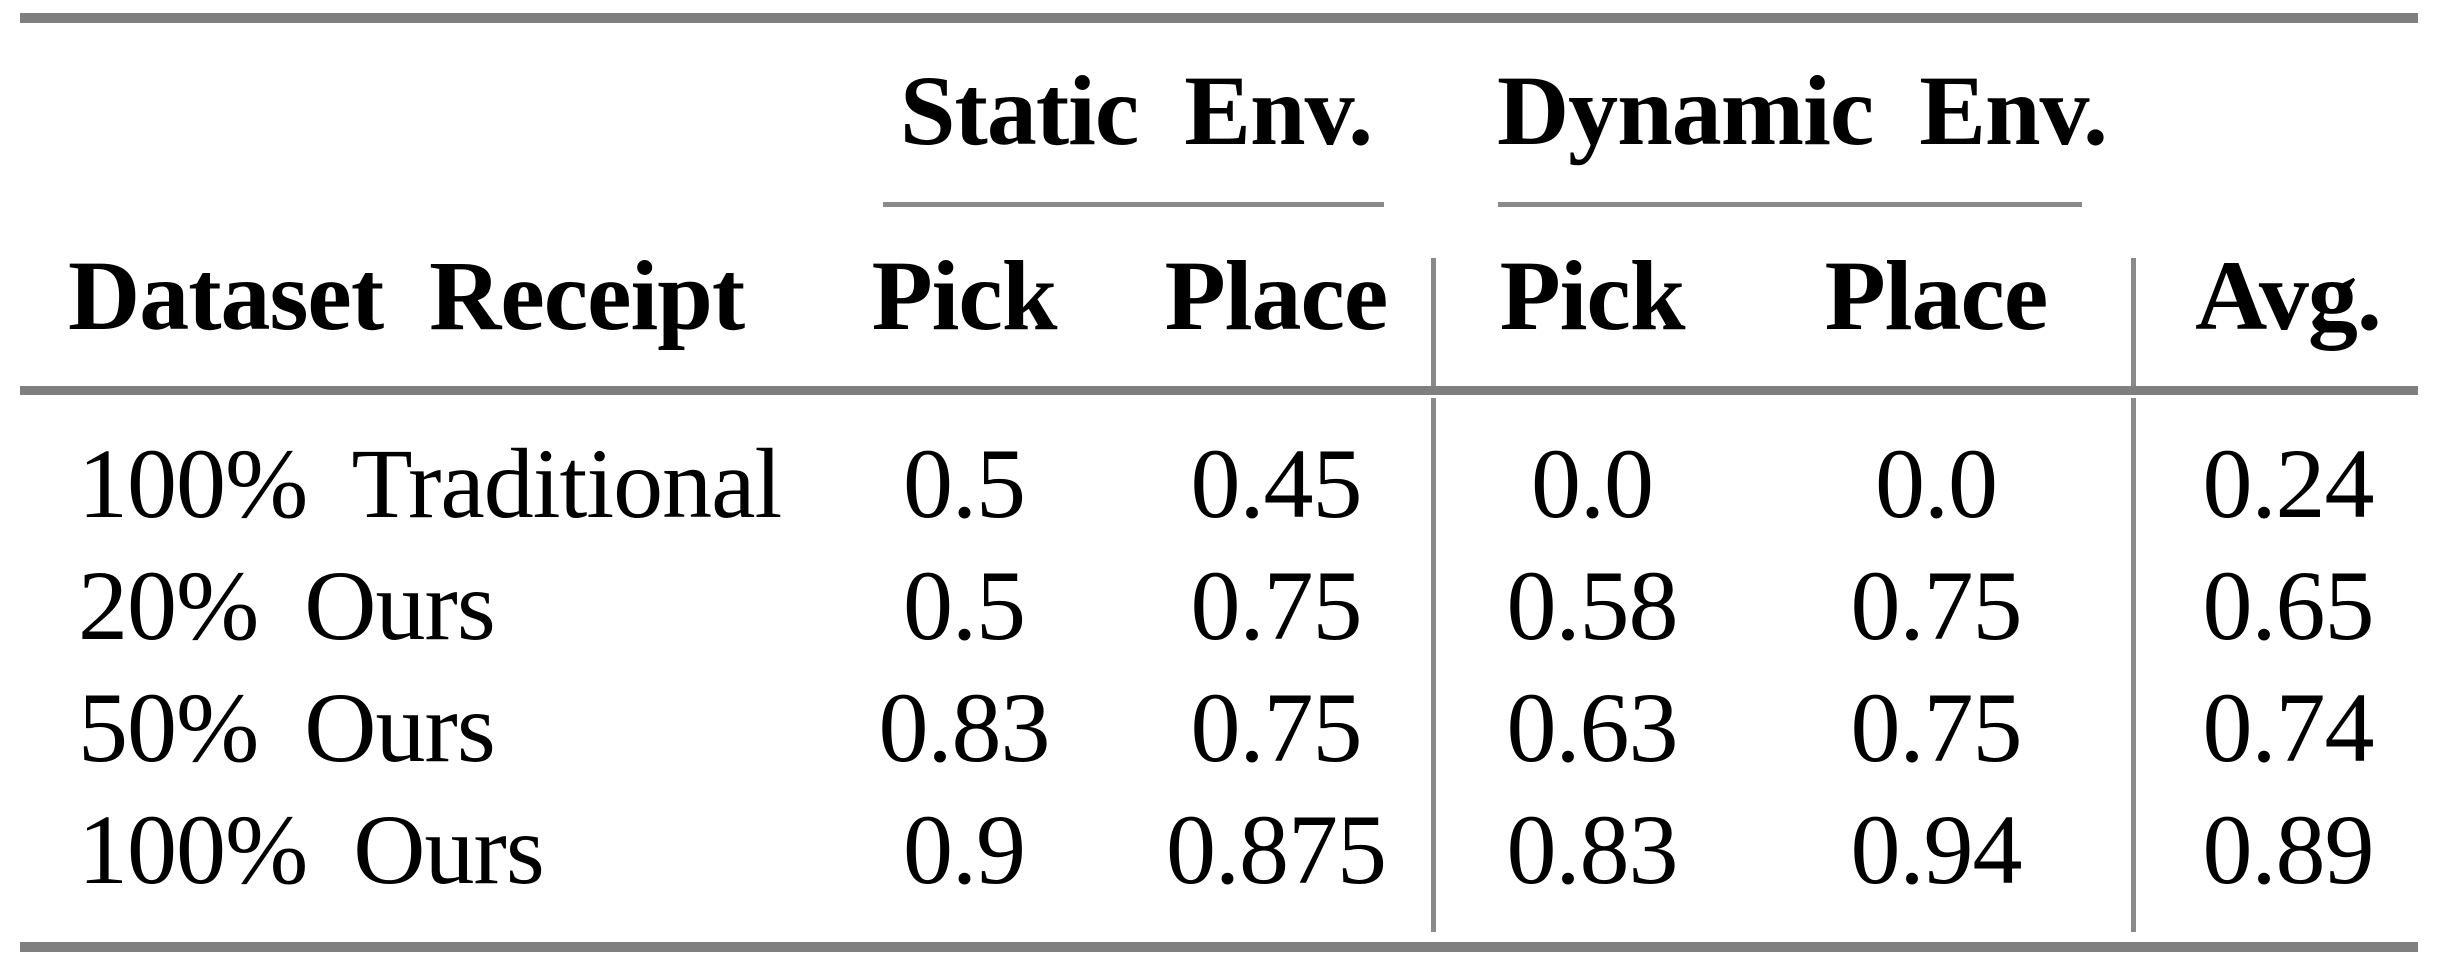  I want to click on value-dynamic-pick: 0.0, so click(1592, 483).